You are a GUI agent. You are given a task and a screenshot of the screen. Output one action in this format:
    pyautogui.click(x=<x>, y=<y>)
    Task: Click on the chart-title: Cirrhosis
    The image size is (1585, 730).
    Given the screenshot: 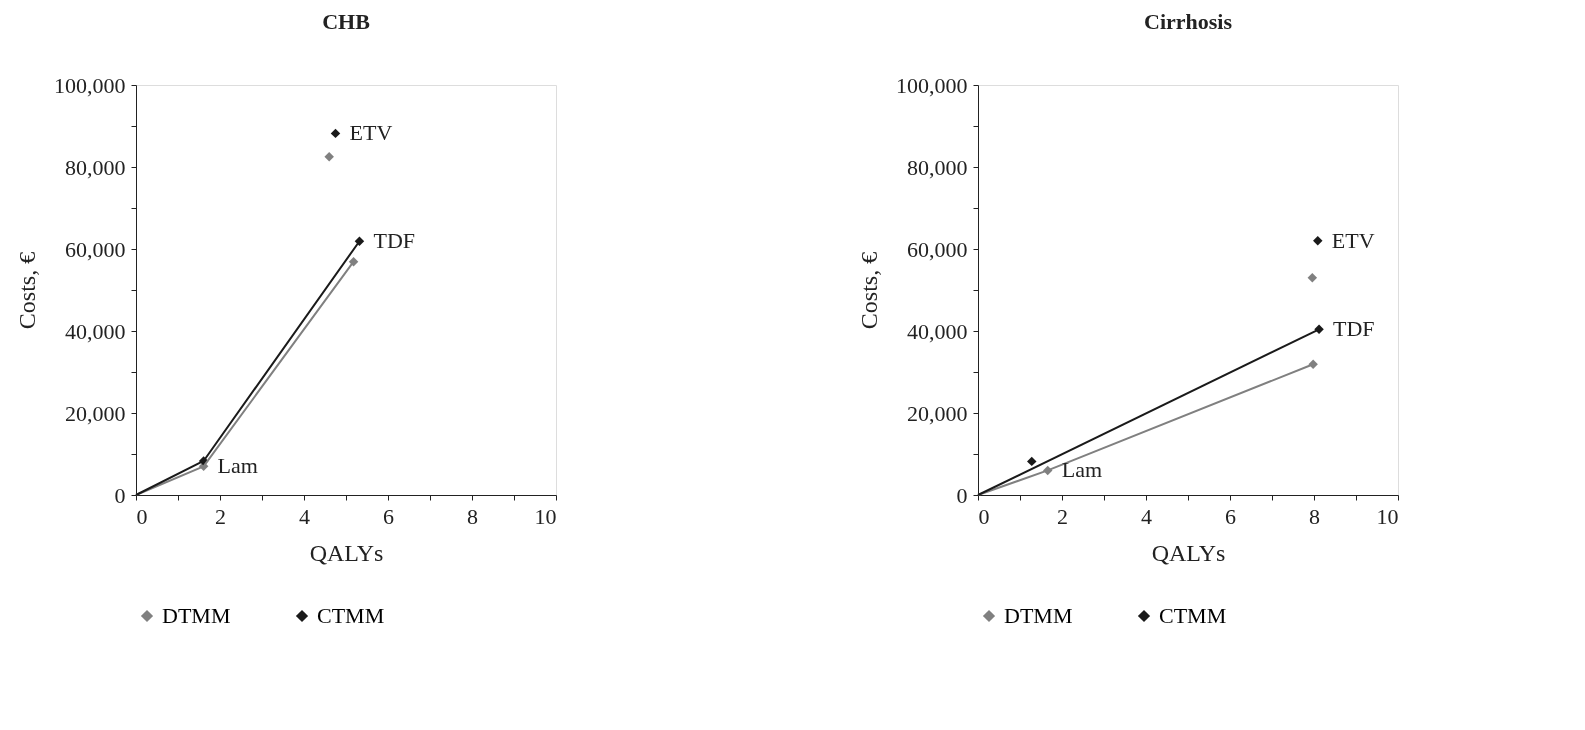 What is the action you would take?
    pyautogui.click(x=1188, y=21)
    